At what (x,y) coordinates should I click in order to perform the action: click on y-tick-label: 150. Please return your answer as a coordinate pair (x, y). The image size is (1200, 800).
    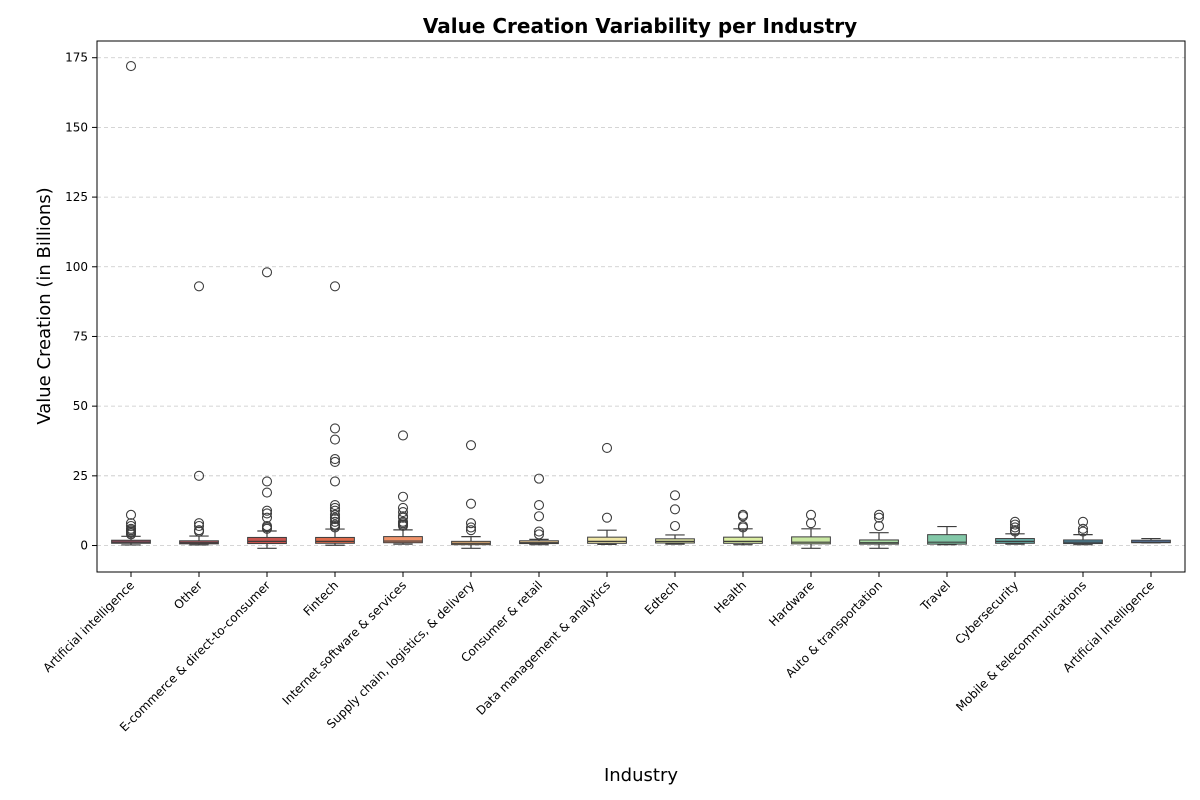
    Looking at the image, I should click on (76, 127).